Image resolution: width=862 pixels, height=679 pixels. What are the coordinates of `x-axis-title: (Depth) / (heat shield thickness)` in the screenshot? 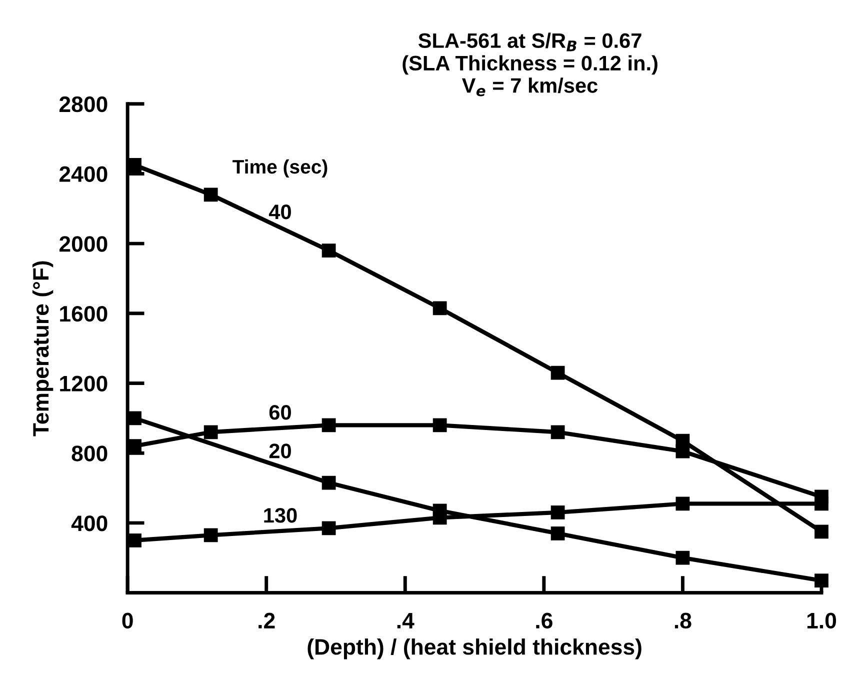 It's located at (475, 649).